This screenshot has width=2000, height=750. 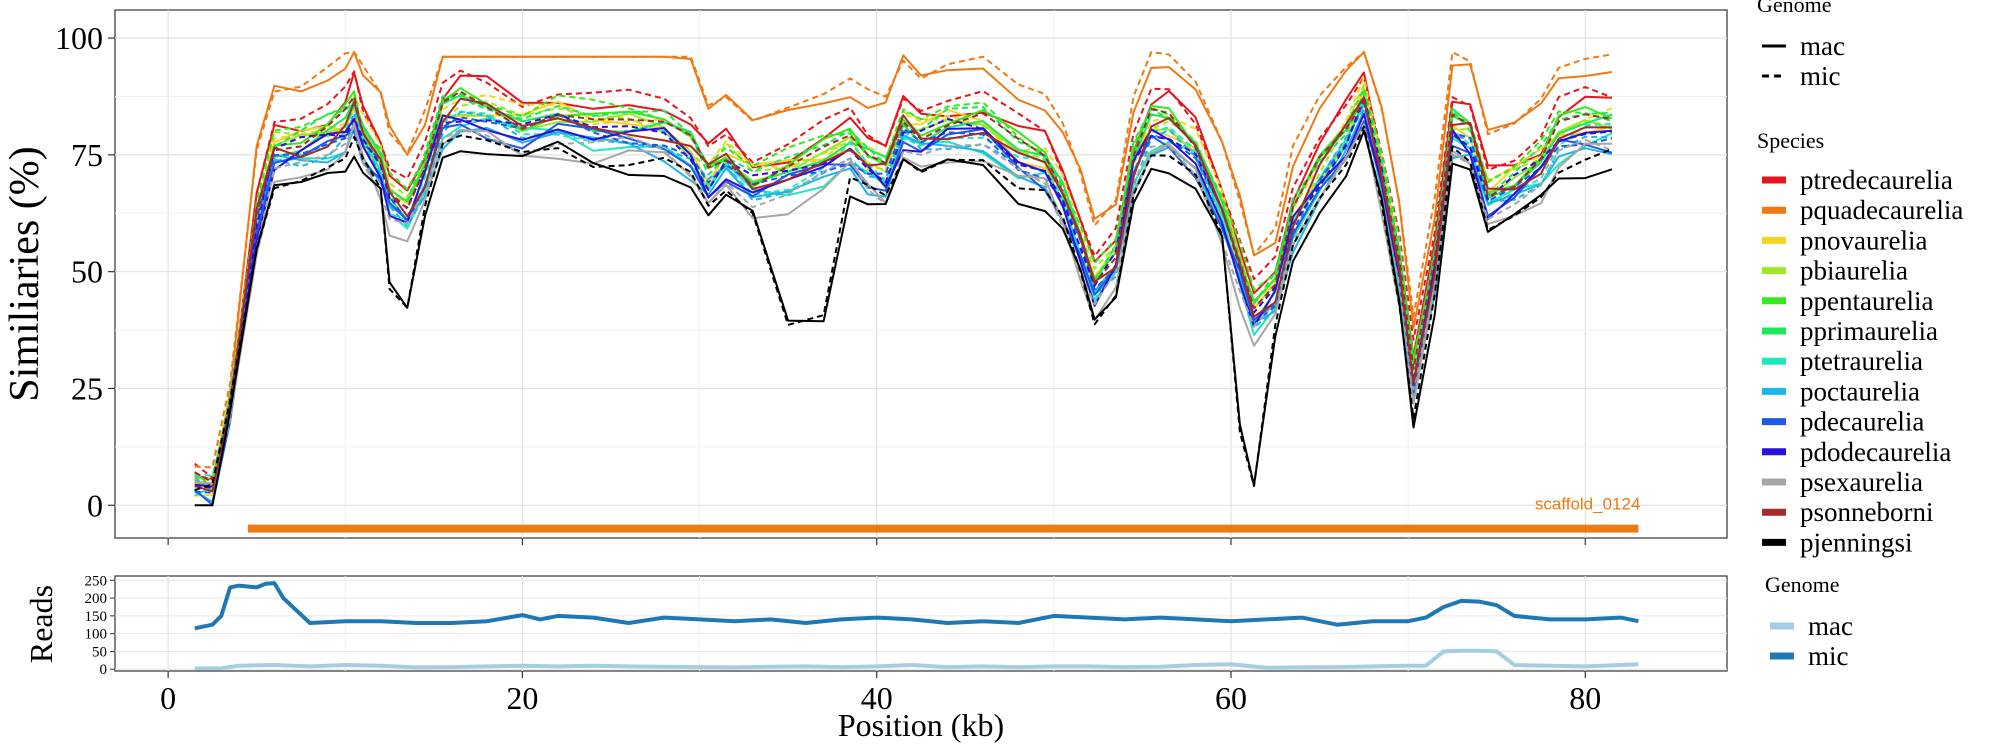 I want to click on reads-series-group, so click(x=916, y=626).